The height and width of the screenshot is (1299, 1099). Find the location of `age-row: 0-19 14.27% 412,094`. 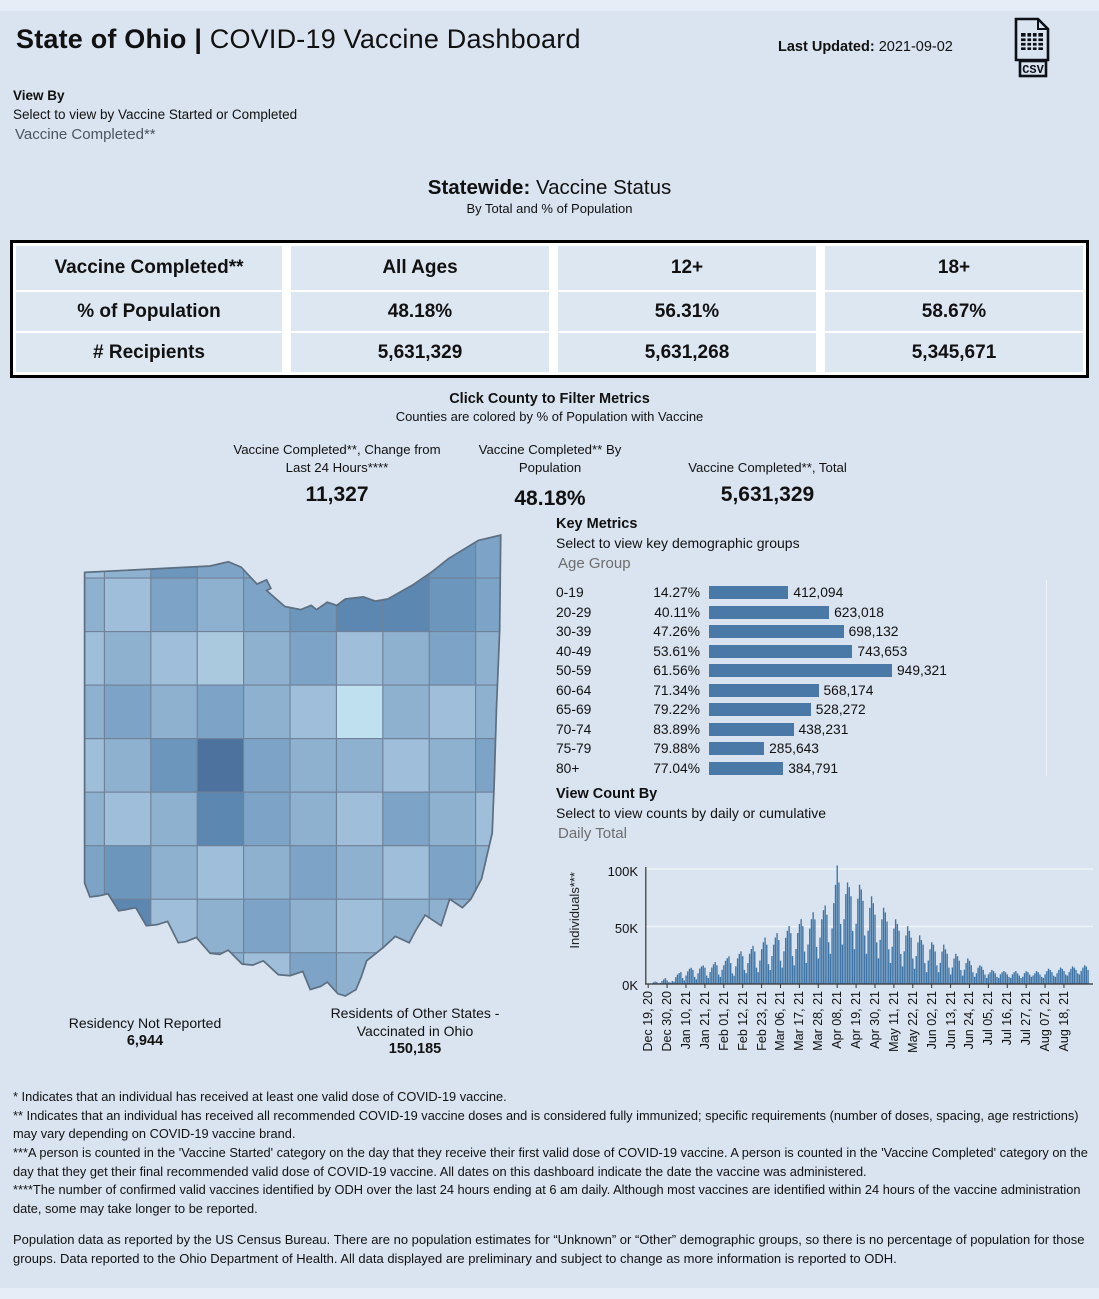

age-row: 0-19 14.27% 412,094 is located at coordinates (826, 593).